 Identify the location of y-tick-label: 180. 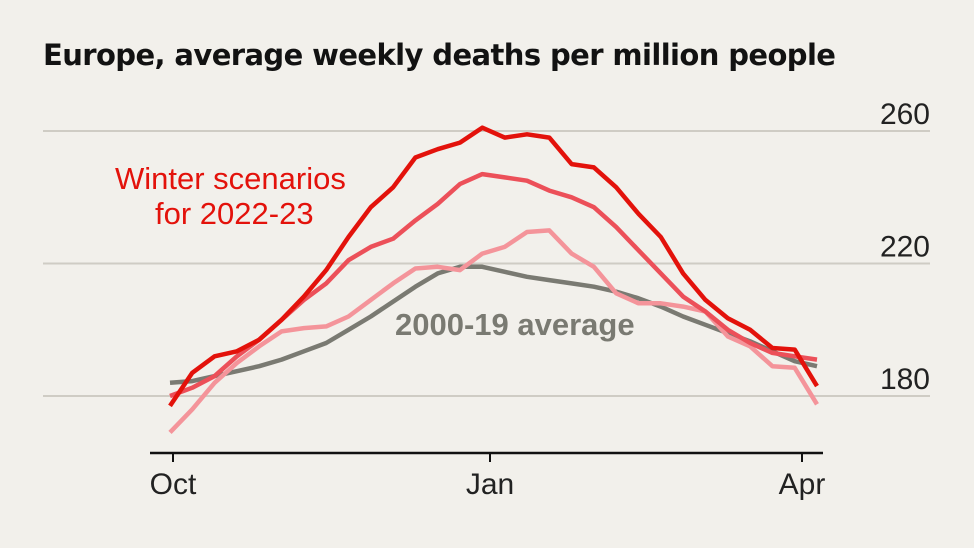
(905, 379).